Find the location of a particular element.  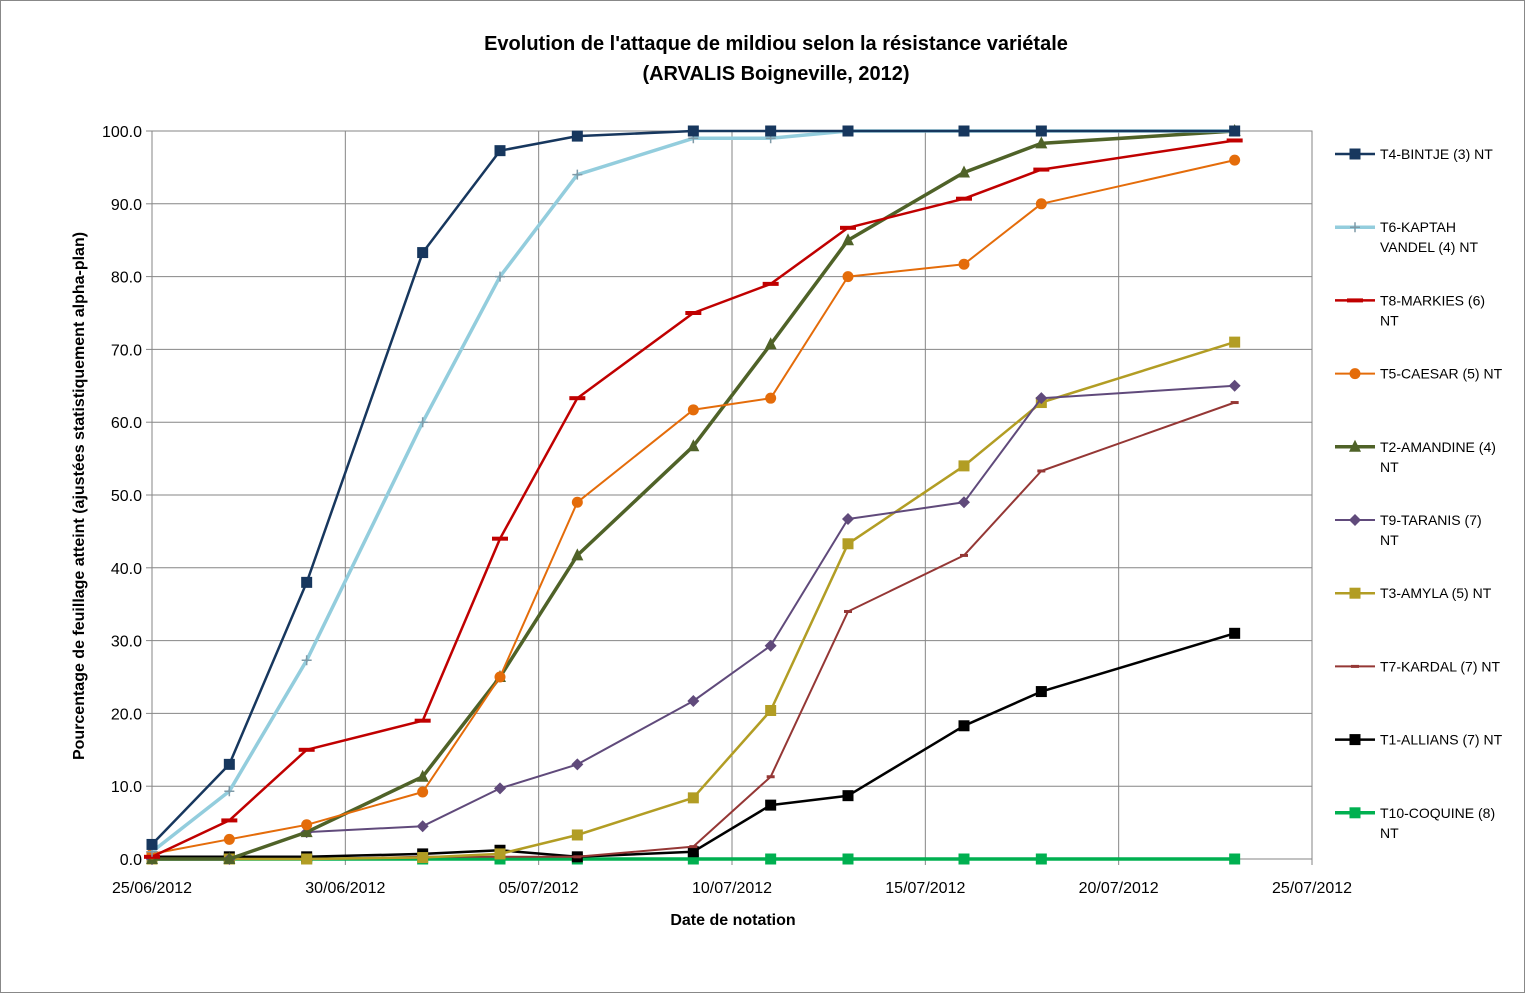

y-tick-label: 50.0 is located at coordinates (126, 496).